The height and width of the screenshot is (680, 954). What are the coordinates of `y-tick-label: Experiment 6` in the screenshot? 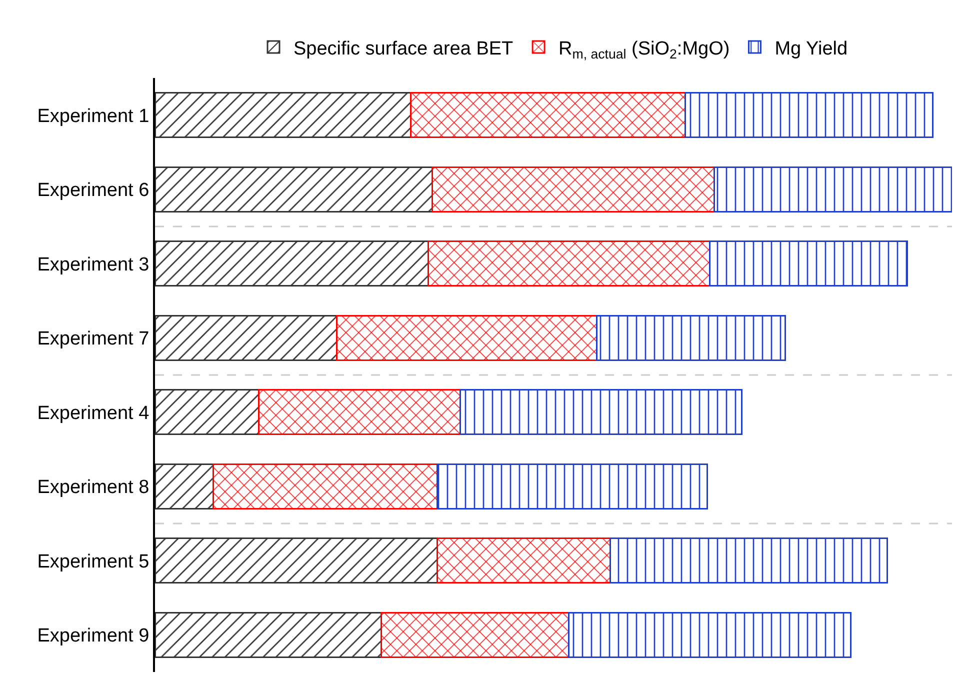 It's located at (93, 191).